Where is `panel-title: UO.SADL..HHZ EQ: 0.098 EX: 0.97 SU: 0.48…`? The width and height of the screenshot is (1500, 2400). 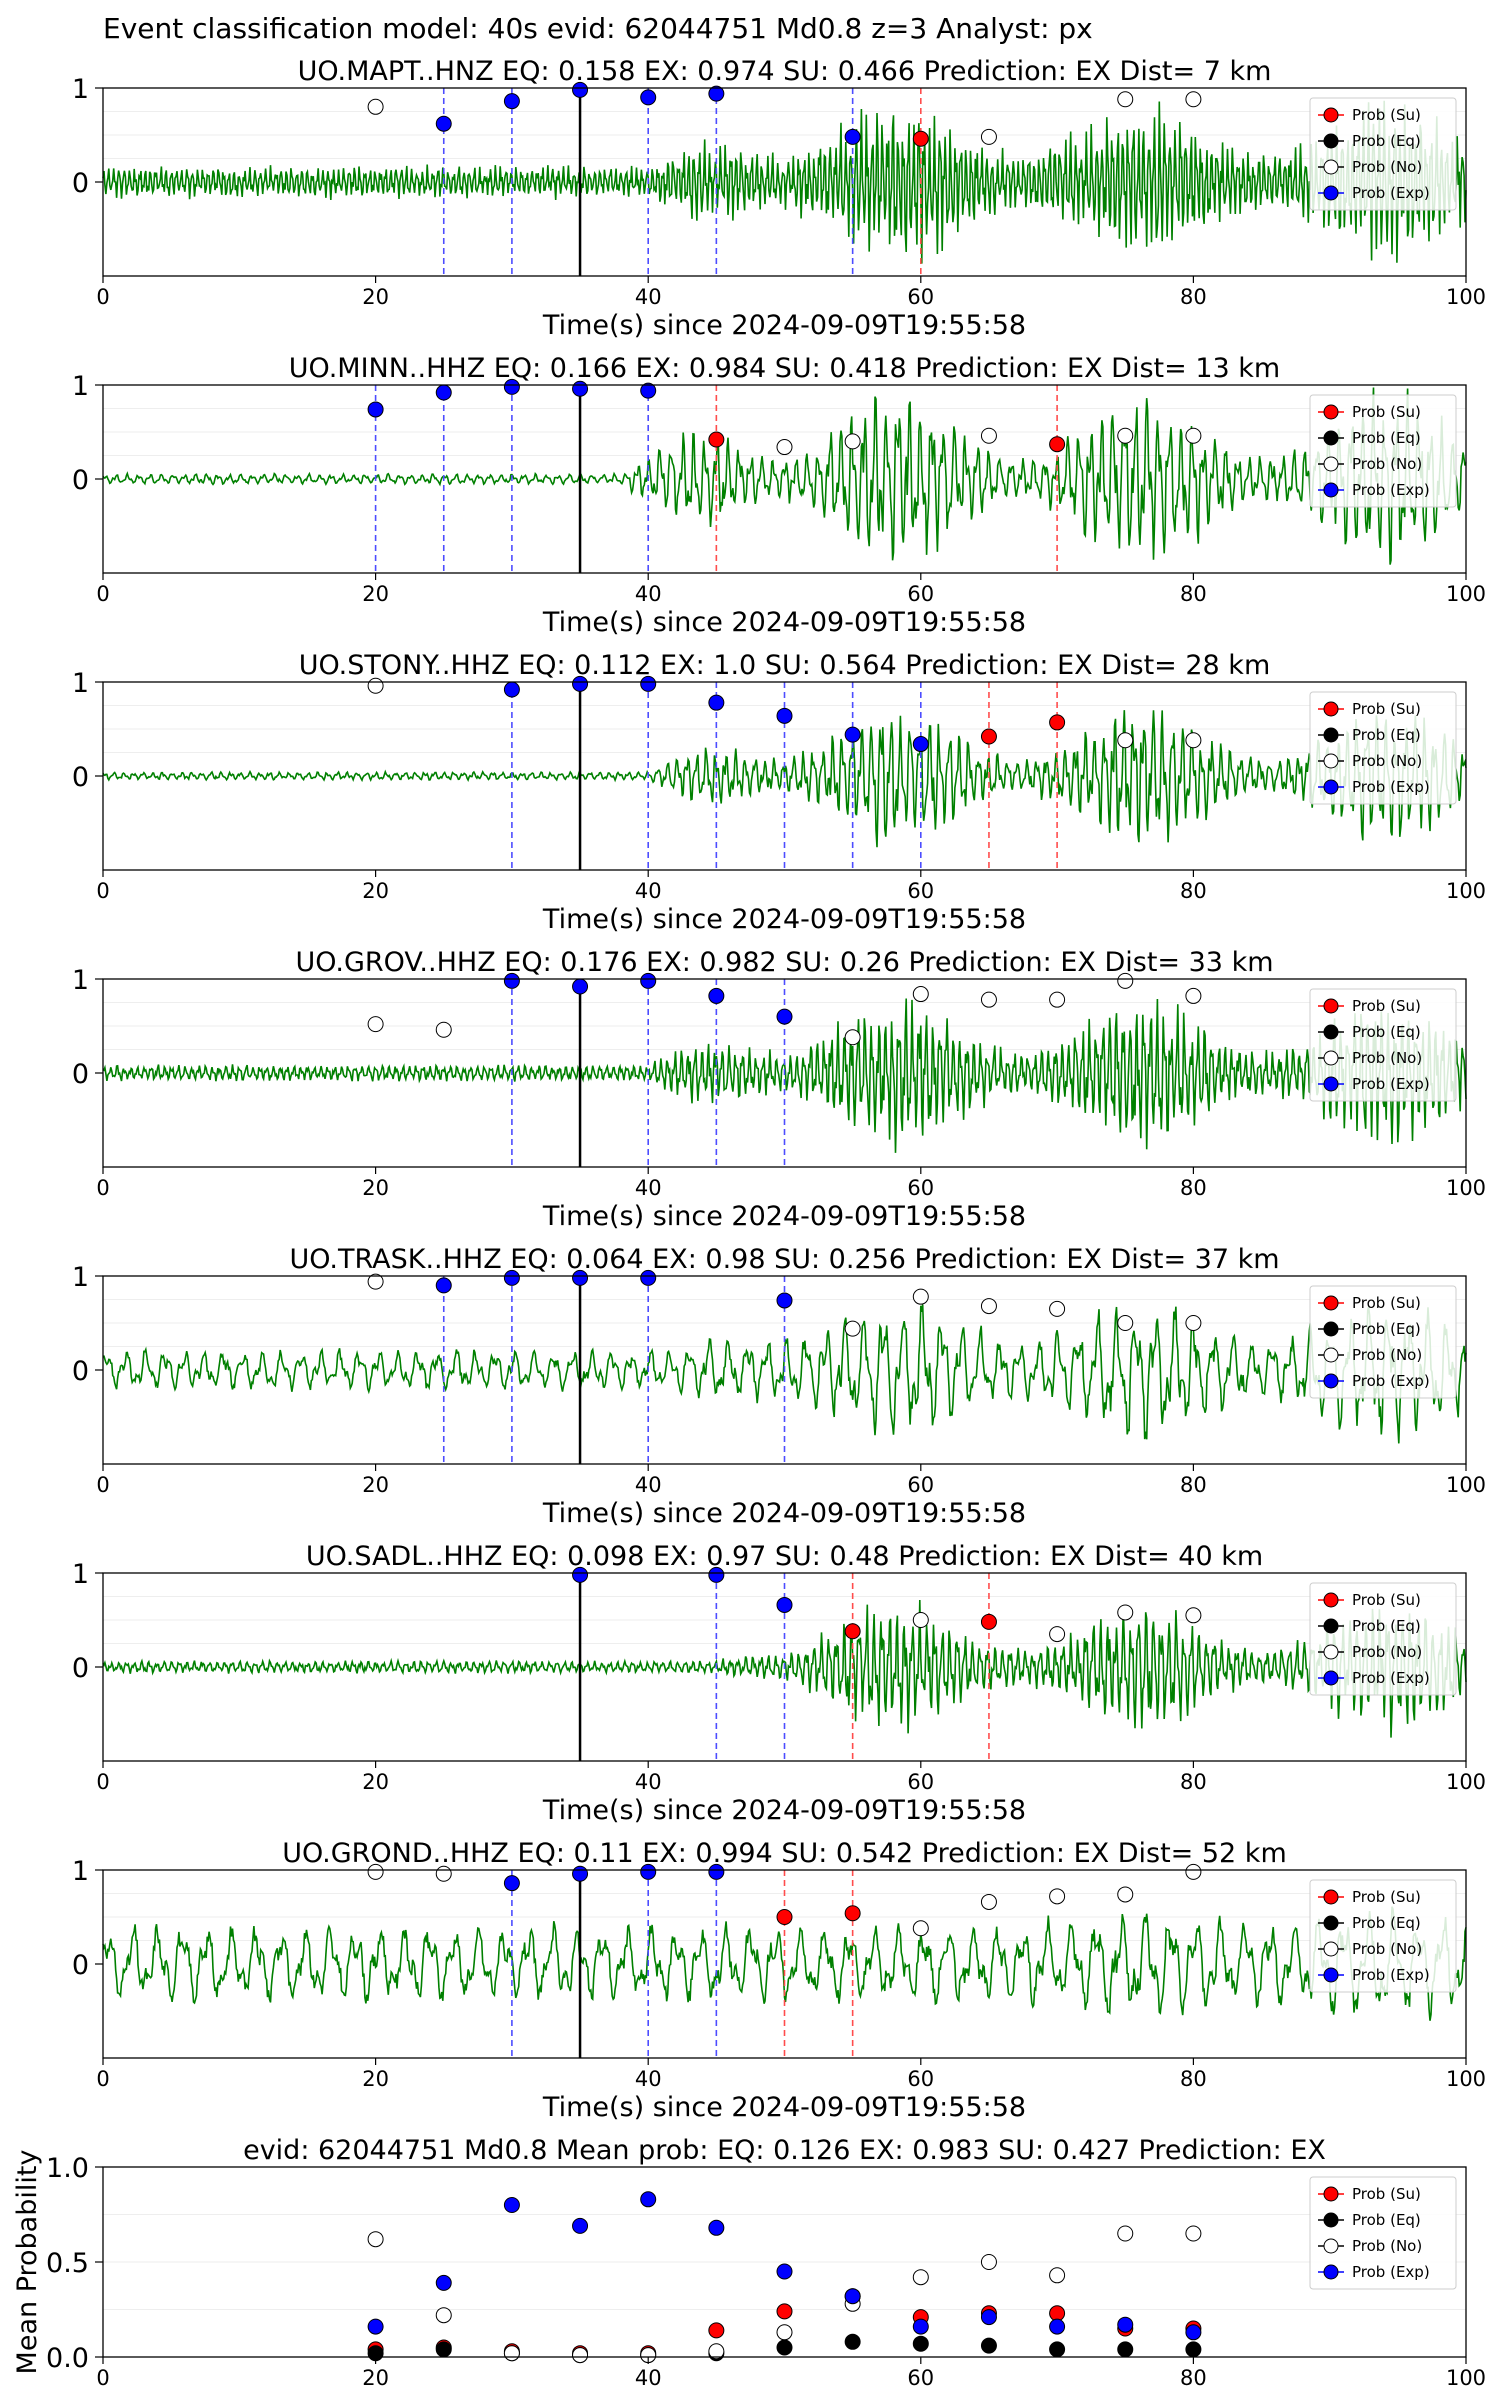
panel-title: UO.SADL..HHZ EQ: 0.098 EX: 0.97 SU: 0.48… is located at coordinates (784, 1556).